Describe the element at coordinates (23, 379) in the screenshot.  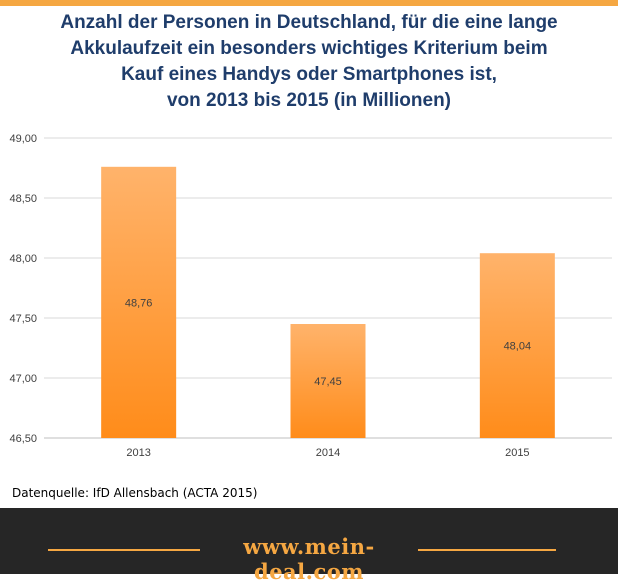
I see `y-tick-label: 47,00` at that location.